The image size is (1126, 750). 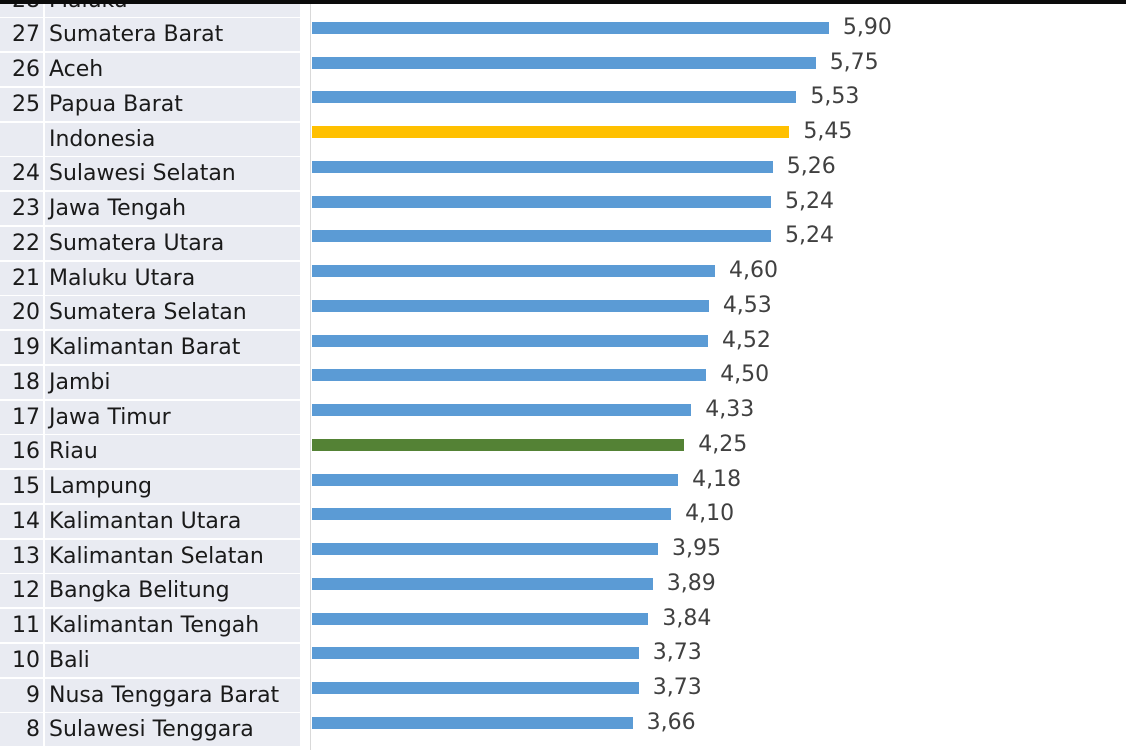 I want to click on bar-nusa-tenggara-barat, so click(x=475, y=688).